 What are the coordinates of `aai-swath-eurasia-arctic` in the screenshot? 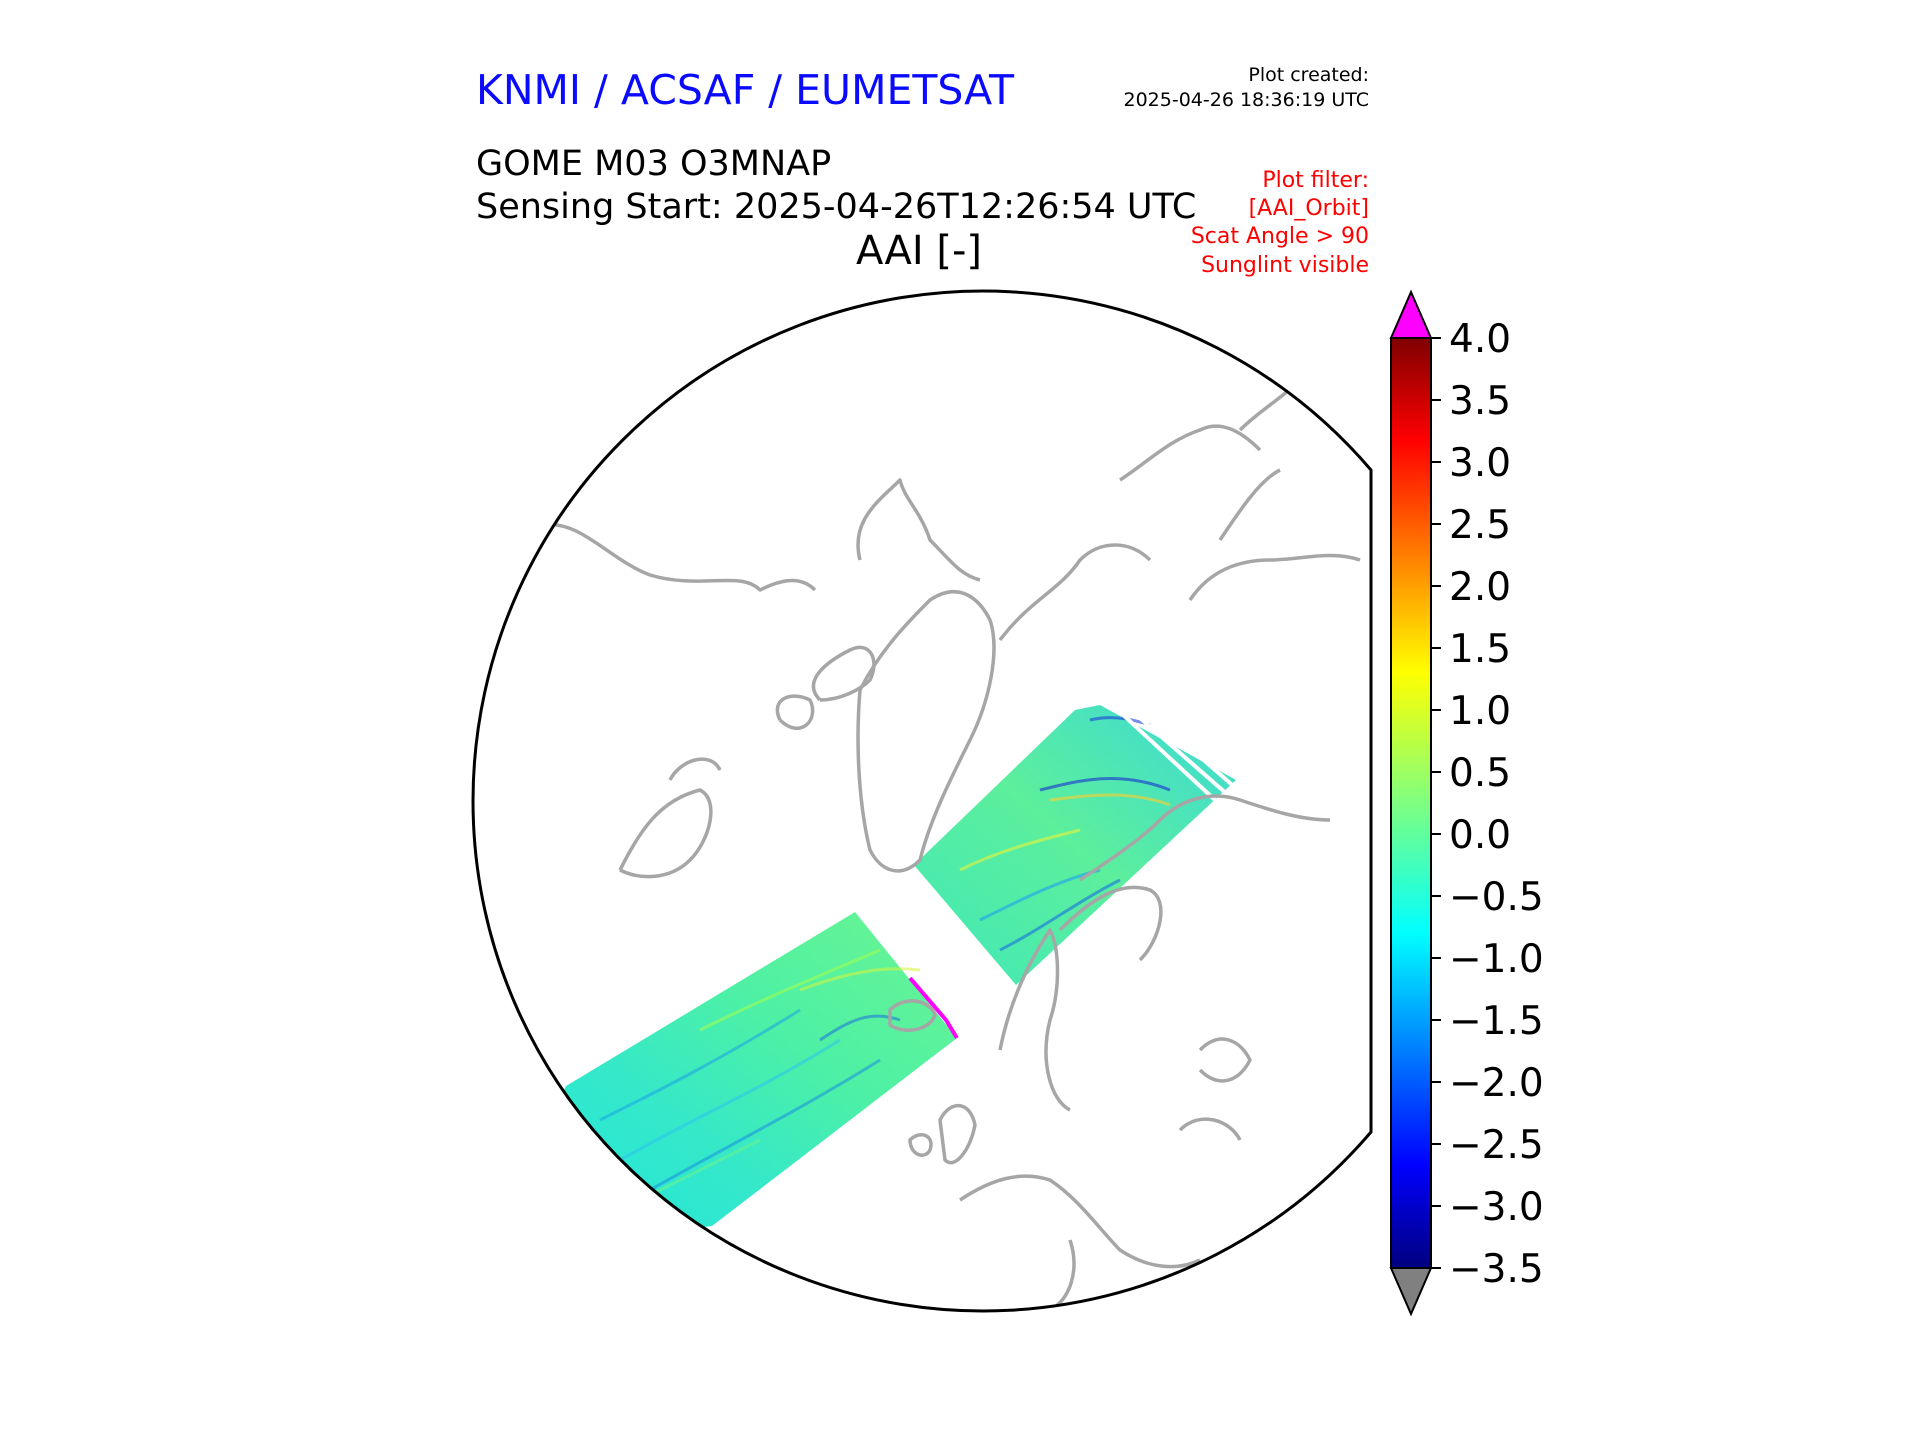 It's located at (1075, 845).